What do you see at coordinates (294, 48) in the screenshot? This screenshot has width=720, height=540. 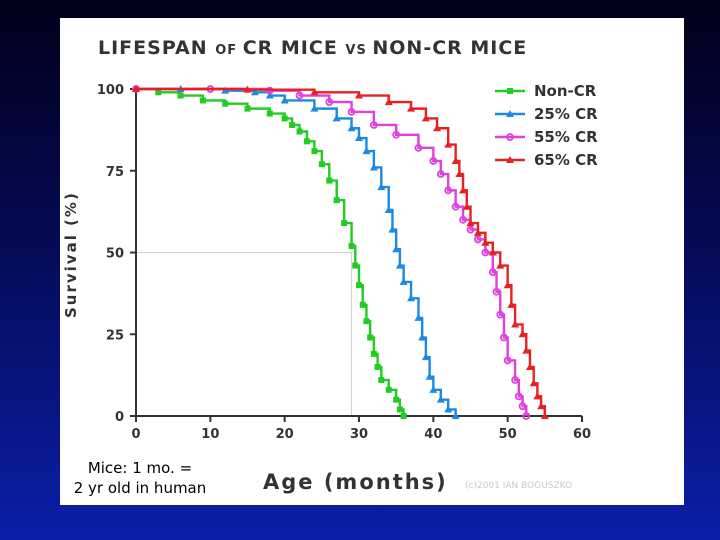 I see `title-part: CR MICE` at bounding box center [294, 48].